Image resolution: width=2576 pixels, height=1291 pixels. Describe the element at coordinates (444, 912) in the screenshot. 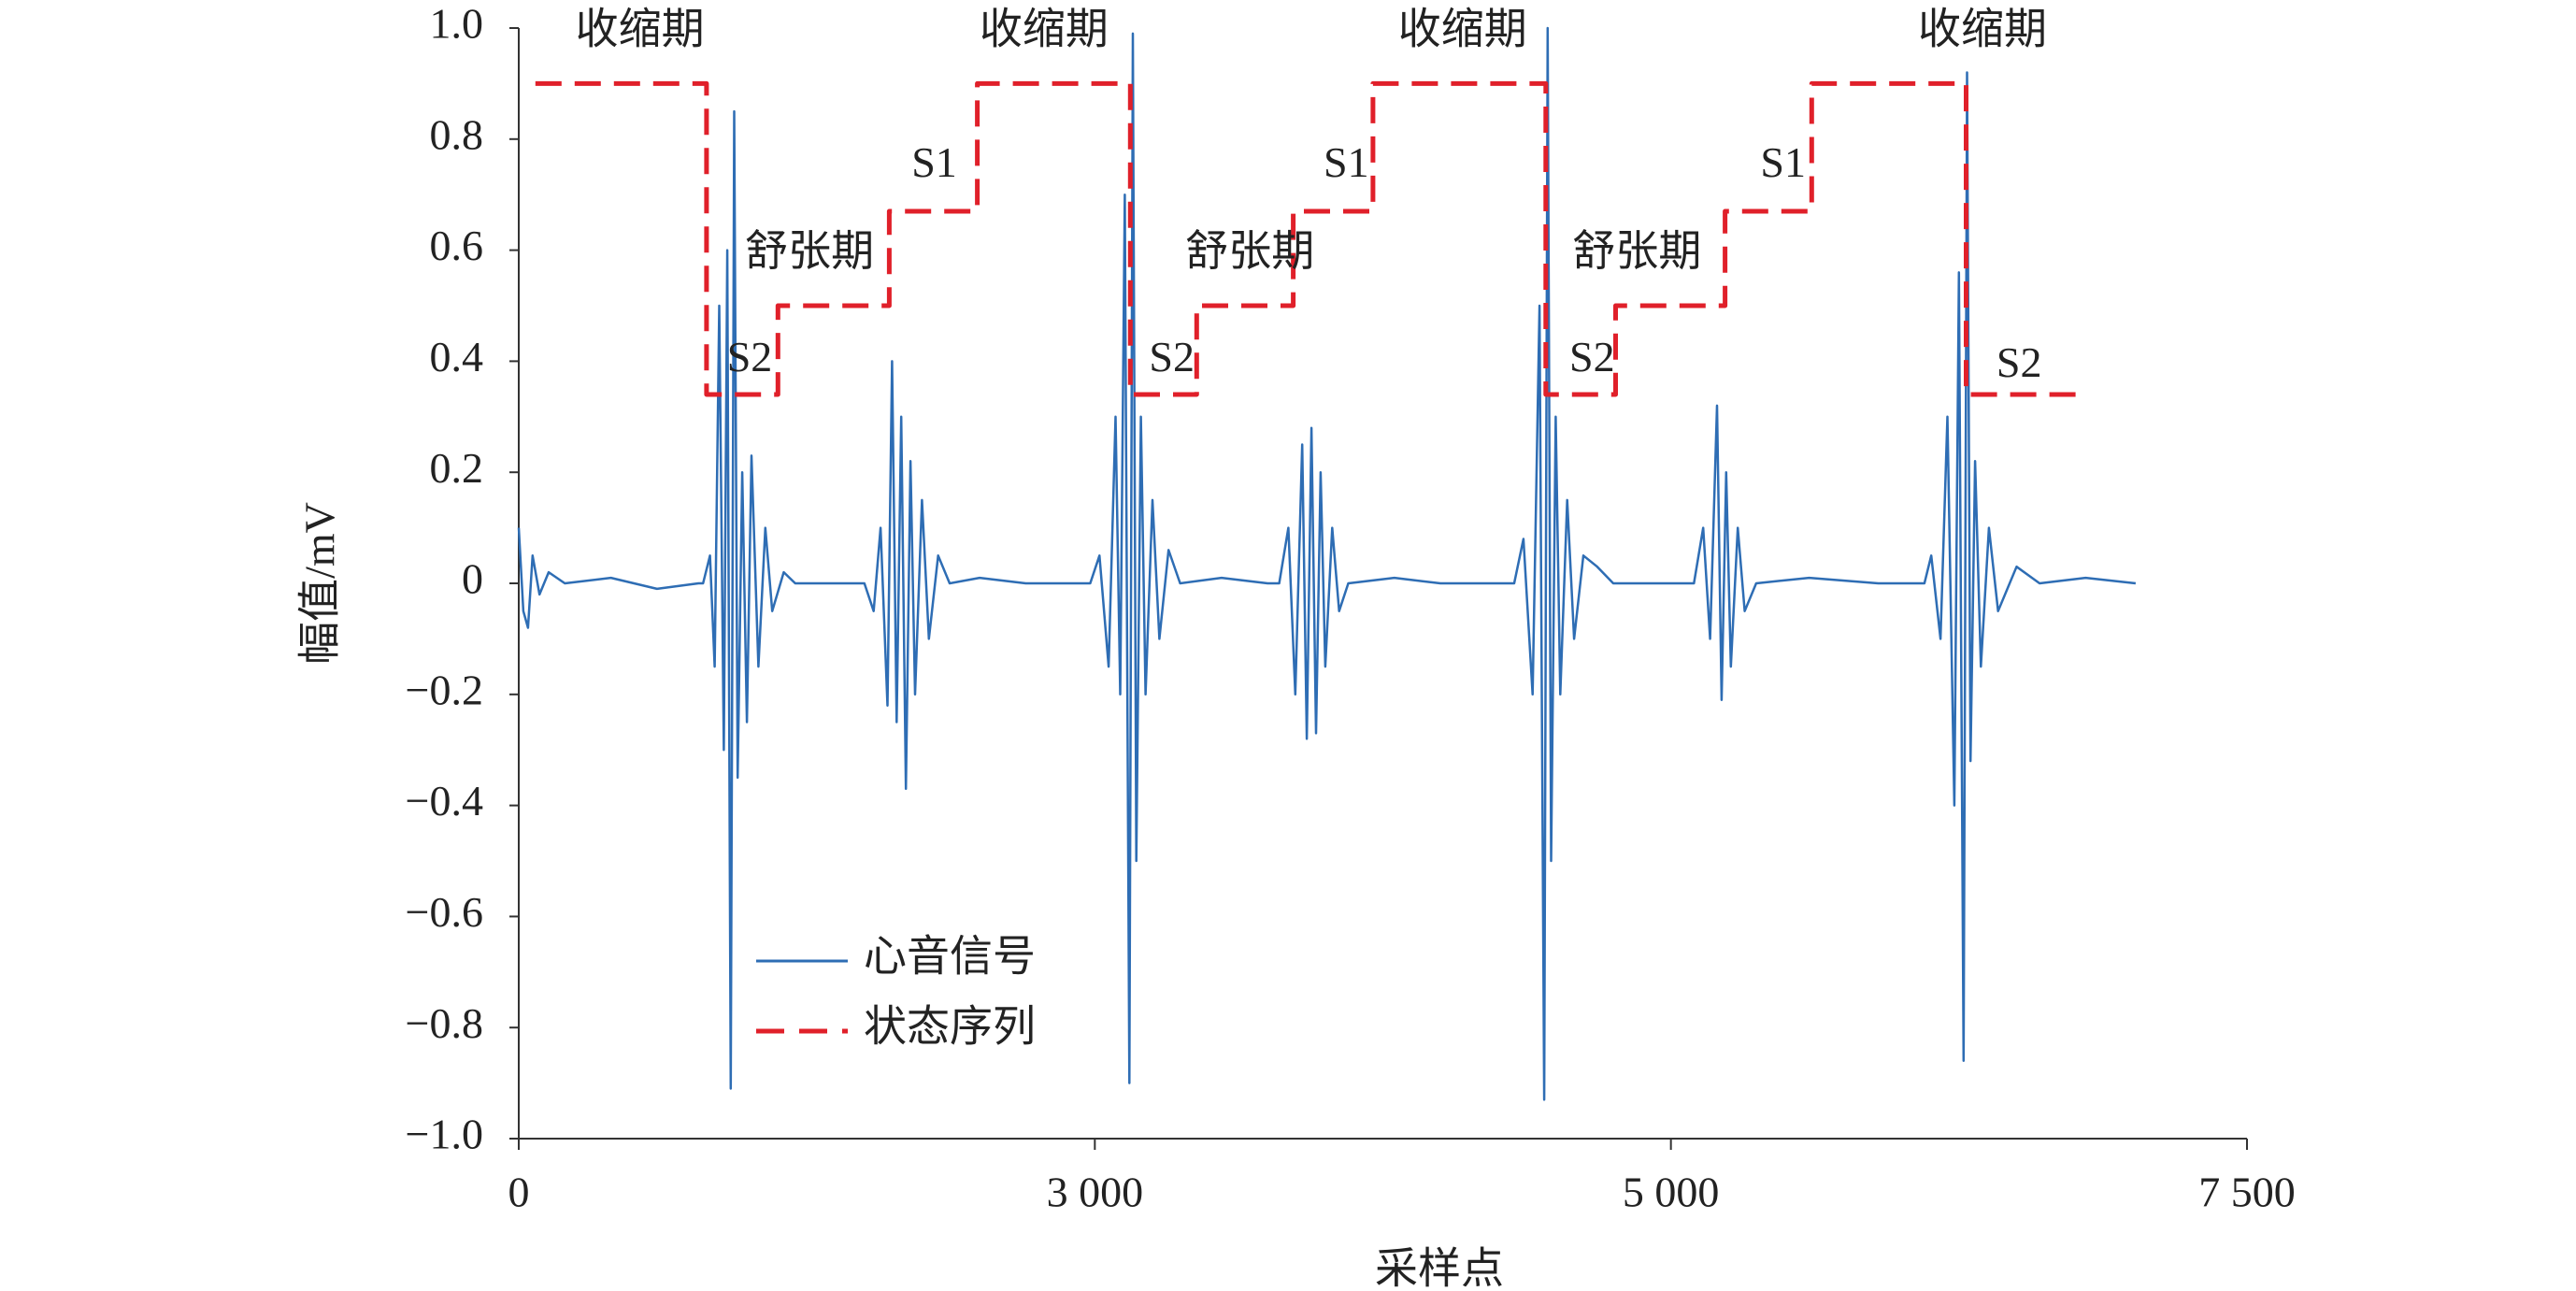

I see `y-tick-label: −0.6` at that location.